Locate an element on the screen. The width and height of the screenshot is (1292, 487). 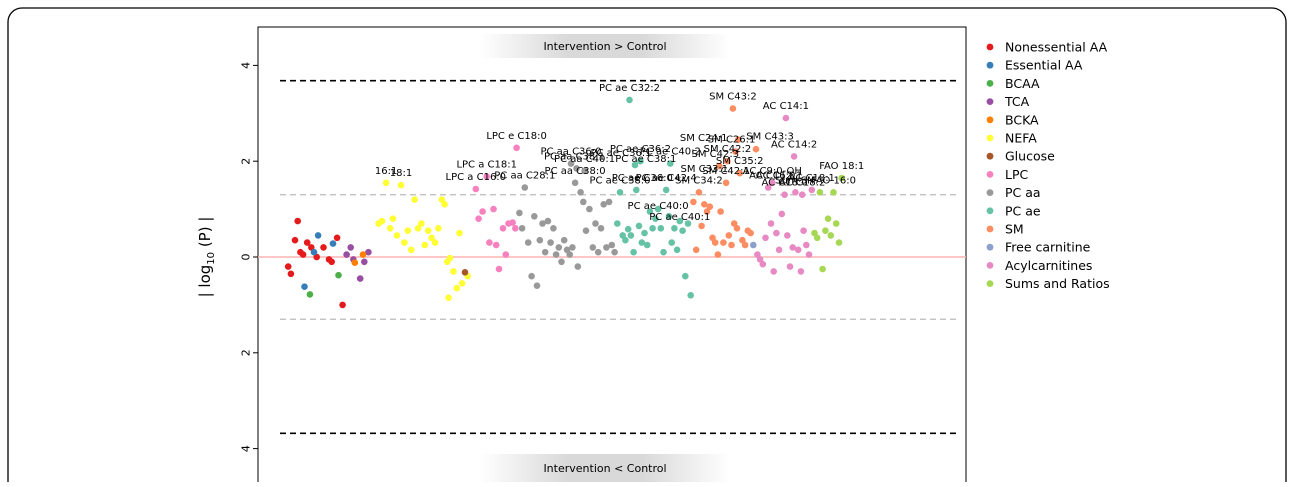
point-annotation: SM C43:2 is located at coordinates (733, 97).